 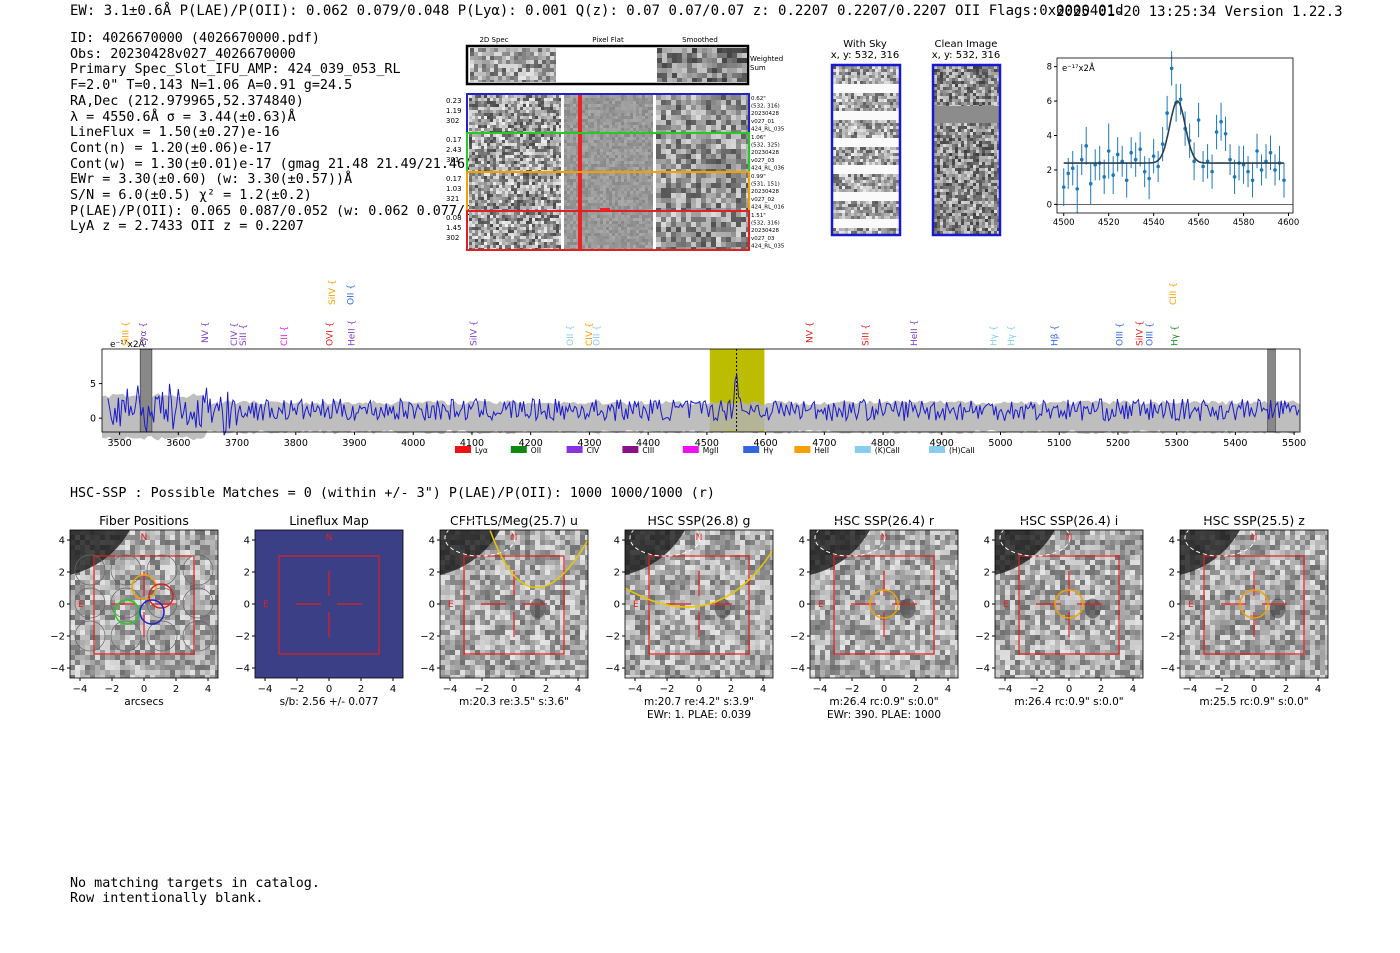 What do you see at coordinates (590, 334) in the screenshot?
I see `emission-line-label: CIV {` at bounding box center [590, 334].